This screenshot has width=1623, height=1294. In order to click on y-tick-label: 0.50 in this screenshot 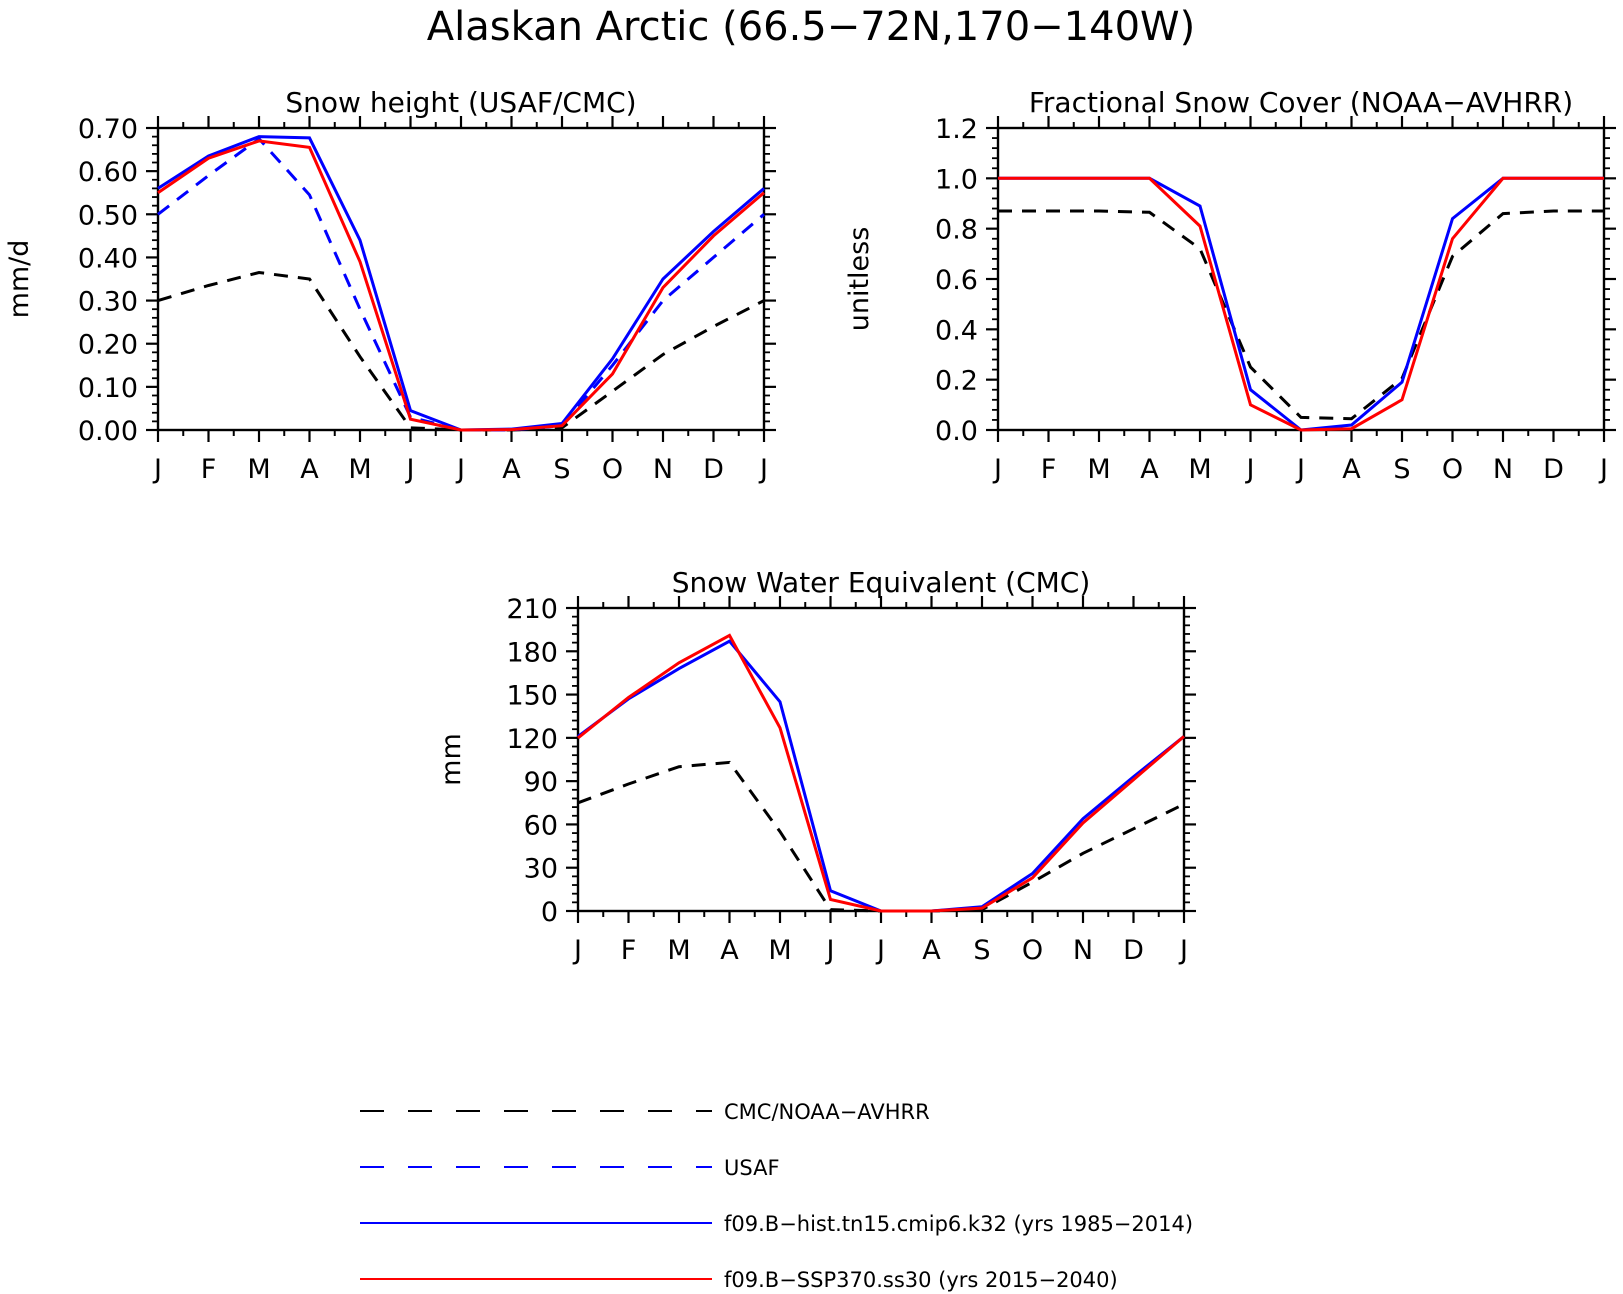, I will do `click(108, 215)`.